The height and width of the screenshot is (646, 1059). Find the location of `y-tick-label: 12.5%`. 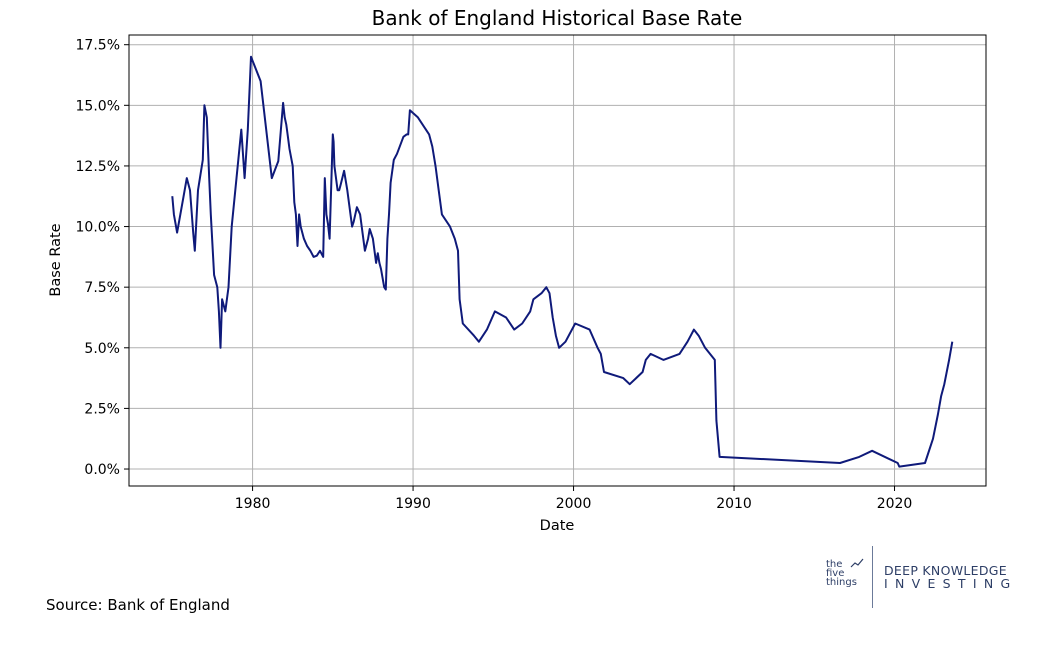

y-tick-label: 12.5% is located at coordinates (98, 167).